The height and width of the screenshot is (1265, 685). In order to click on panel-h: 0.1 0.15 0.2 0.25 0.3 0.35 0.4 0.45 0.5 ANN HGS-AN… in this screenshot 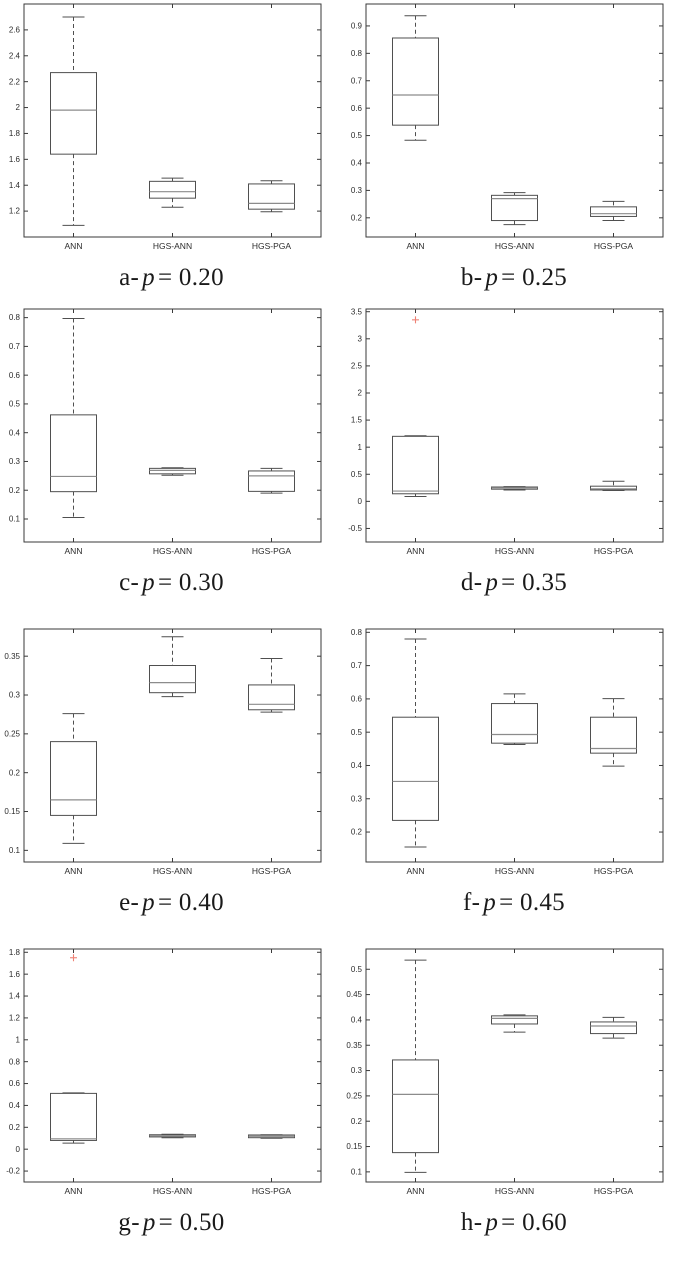, I will do `click(514, 1105)`.